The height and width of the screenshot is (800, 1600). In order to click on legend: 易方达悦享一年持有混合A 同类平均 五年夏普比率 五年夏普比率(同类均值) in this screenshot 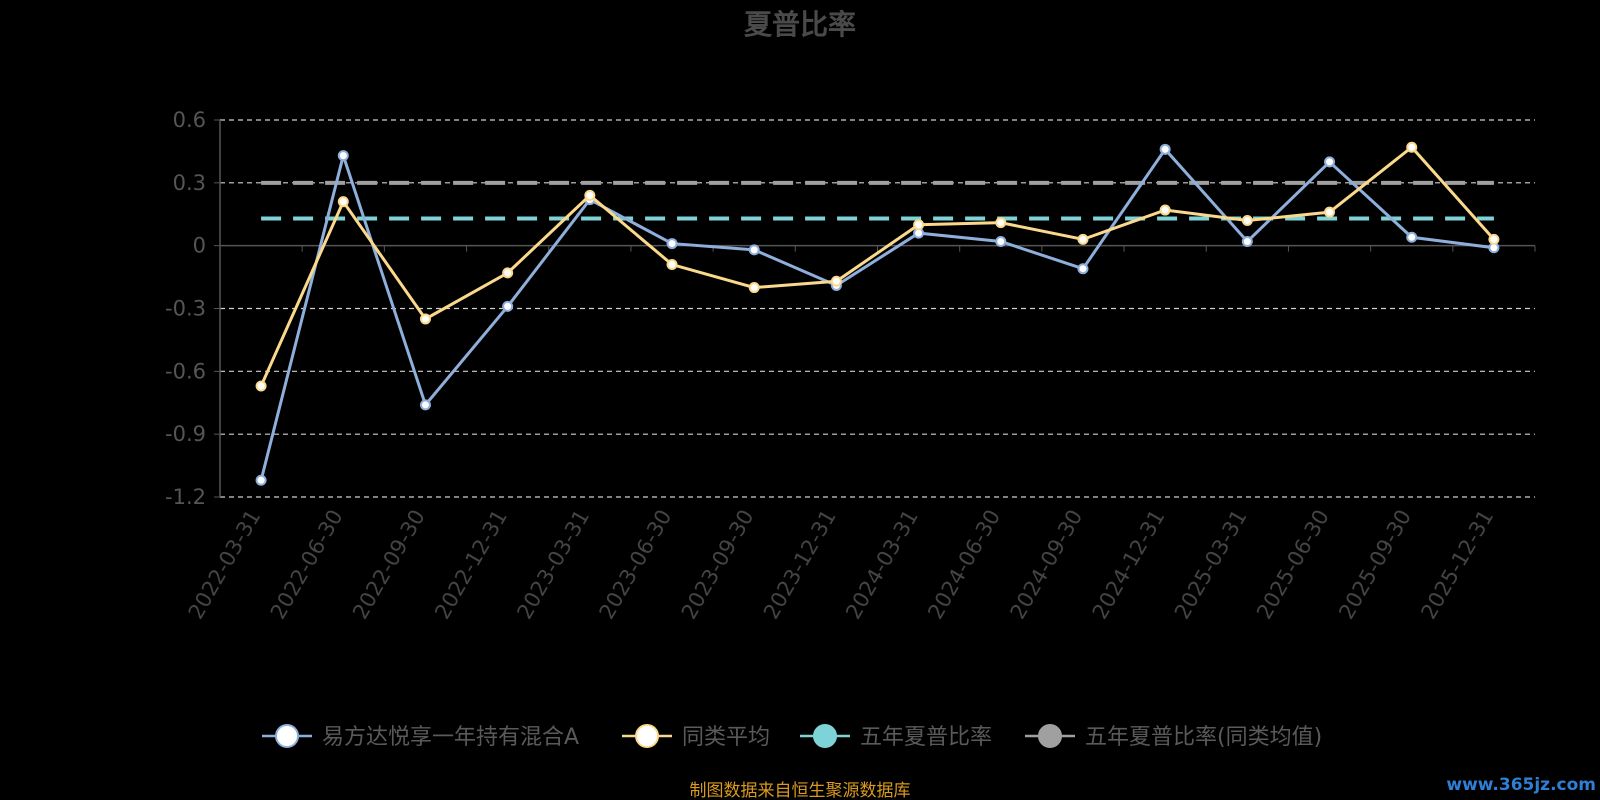, I will do `click(792, 737)`.